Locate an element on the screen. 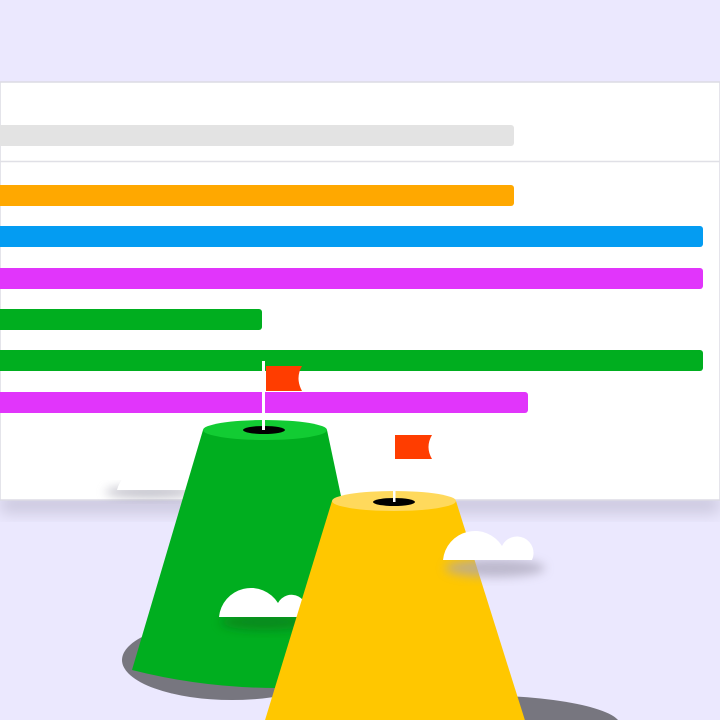 The image size is (720, 720). header-placeholder-bar is located at coordinates (257, 135).